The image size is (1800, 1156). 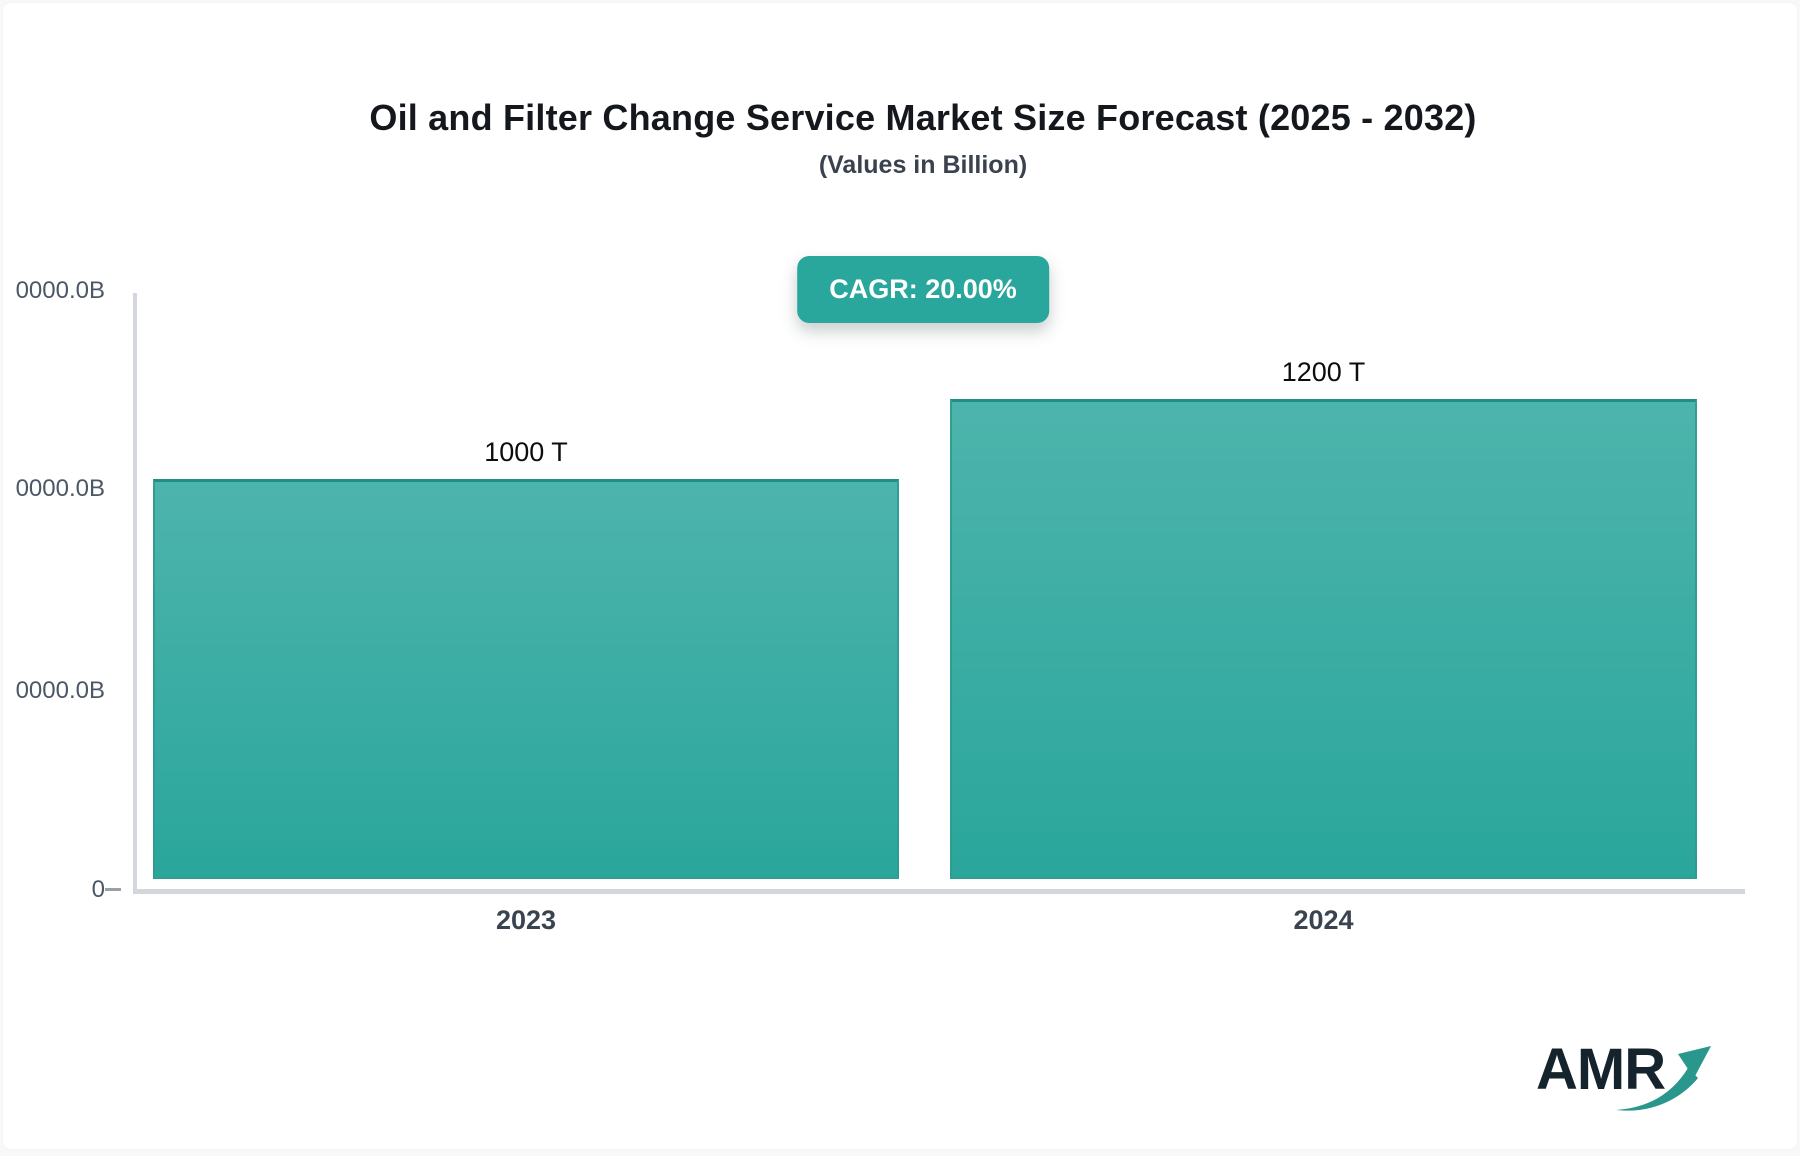 I want to click on y-tick-label-500: 0000.0B, so click(x=60, y=690).